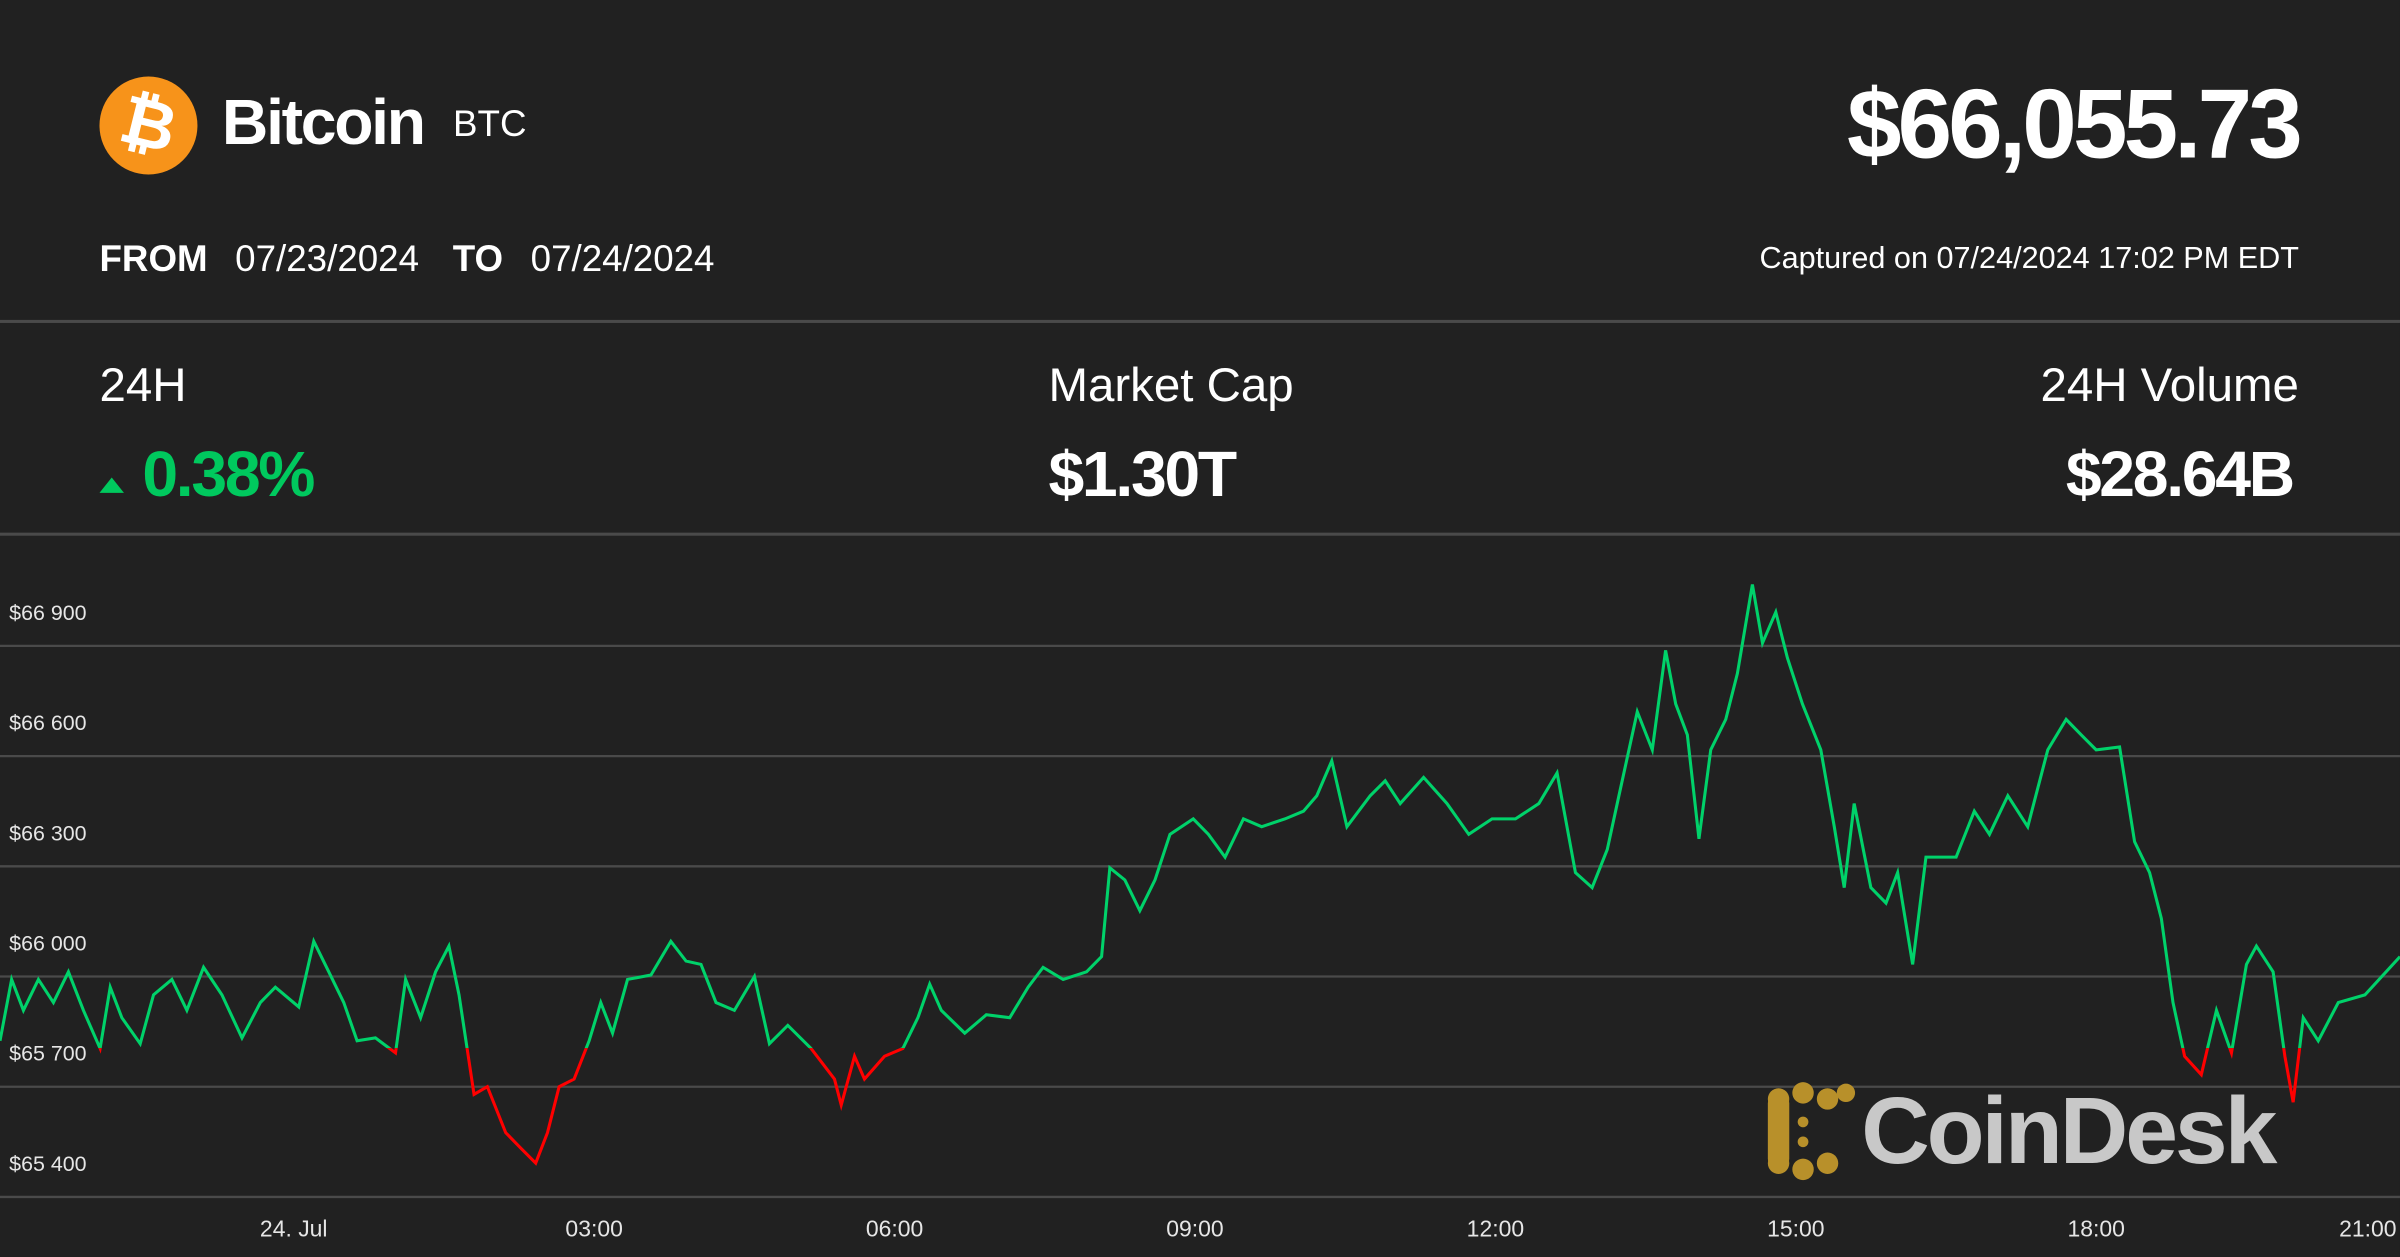  I want to click on bitcoin-icon: ₿, so click(148, 125).